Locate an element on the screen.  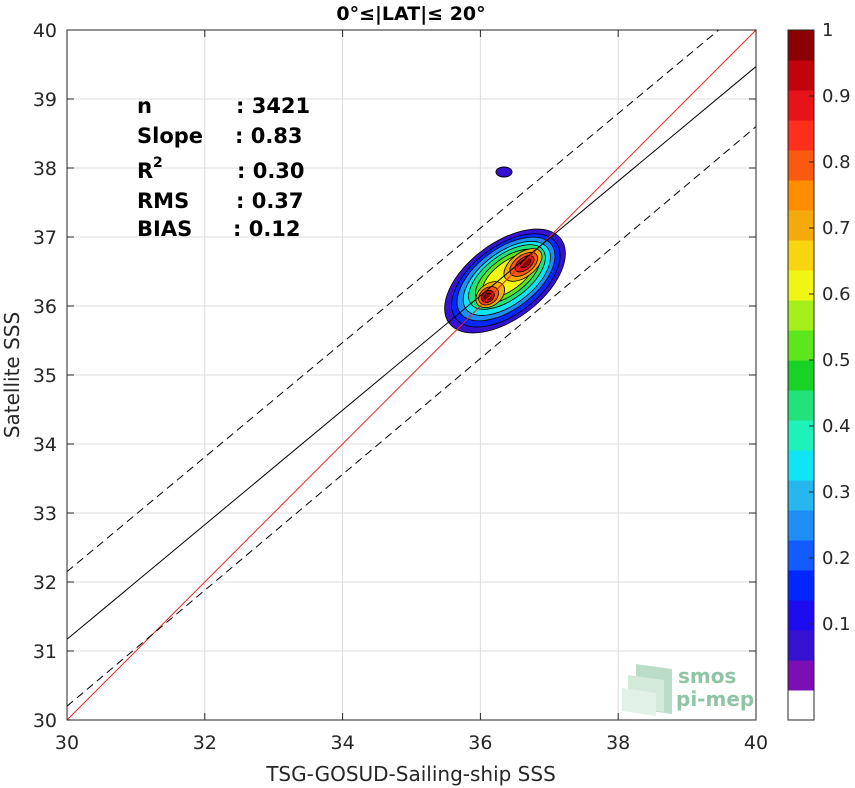
logo-text-smos: smos is located at coordinates (707, 676).